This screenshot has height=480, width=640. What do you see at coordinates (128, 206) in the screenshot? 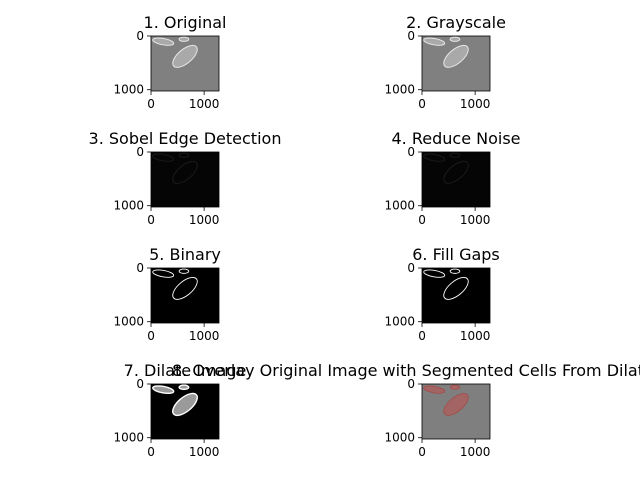
I see `panel-3-ytick-label-2: 1000` at bounding box center [128, 206].